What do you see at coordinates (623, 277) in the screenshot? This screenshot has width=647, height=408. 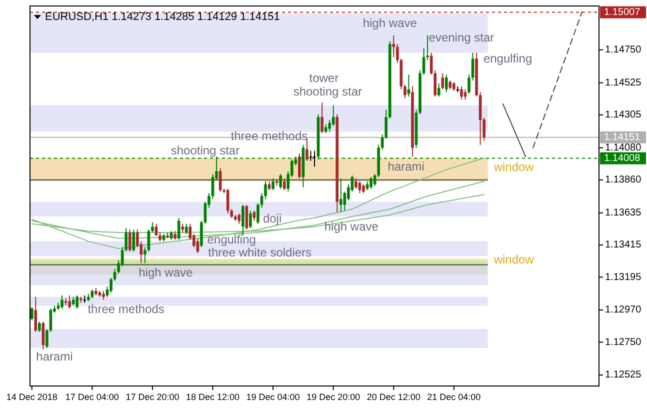 I see `y-tick-label: 1.13195` at bounding box center [623, 277].